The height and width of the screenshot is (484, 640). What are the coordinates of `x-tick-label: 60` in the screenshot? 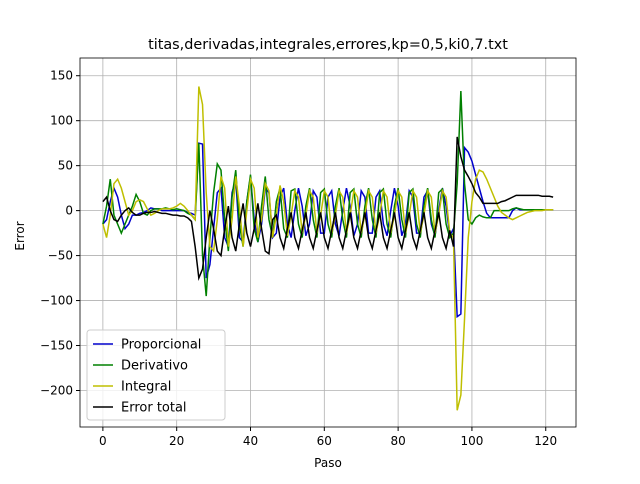 It's located at (324, 441).